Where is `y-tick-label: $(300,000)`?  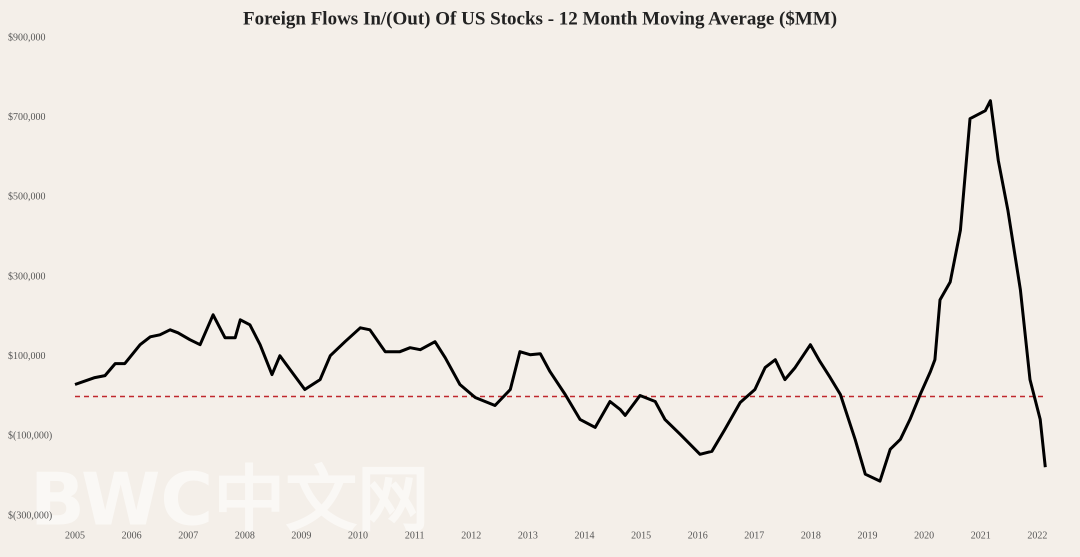 y-tick-label: $(300,000) is located at coordinates (30, 515).